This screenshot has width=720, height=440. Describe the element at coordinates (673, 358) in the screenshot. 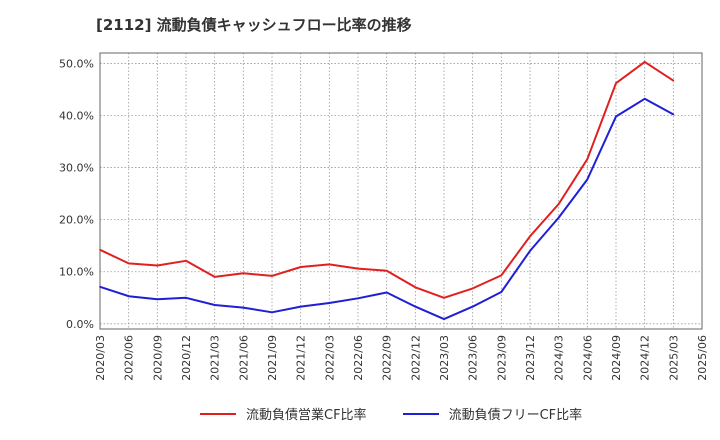

I see `x-tick-label: 2025/03` at that location.